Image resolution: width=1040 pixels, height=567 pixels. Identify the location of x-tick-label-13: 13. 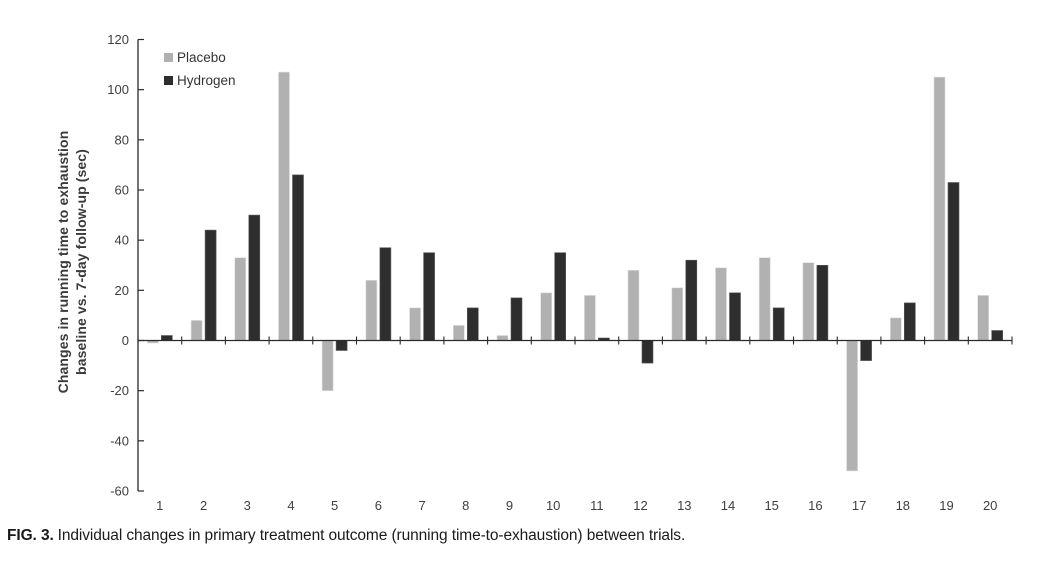
(684, 505).